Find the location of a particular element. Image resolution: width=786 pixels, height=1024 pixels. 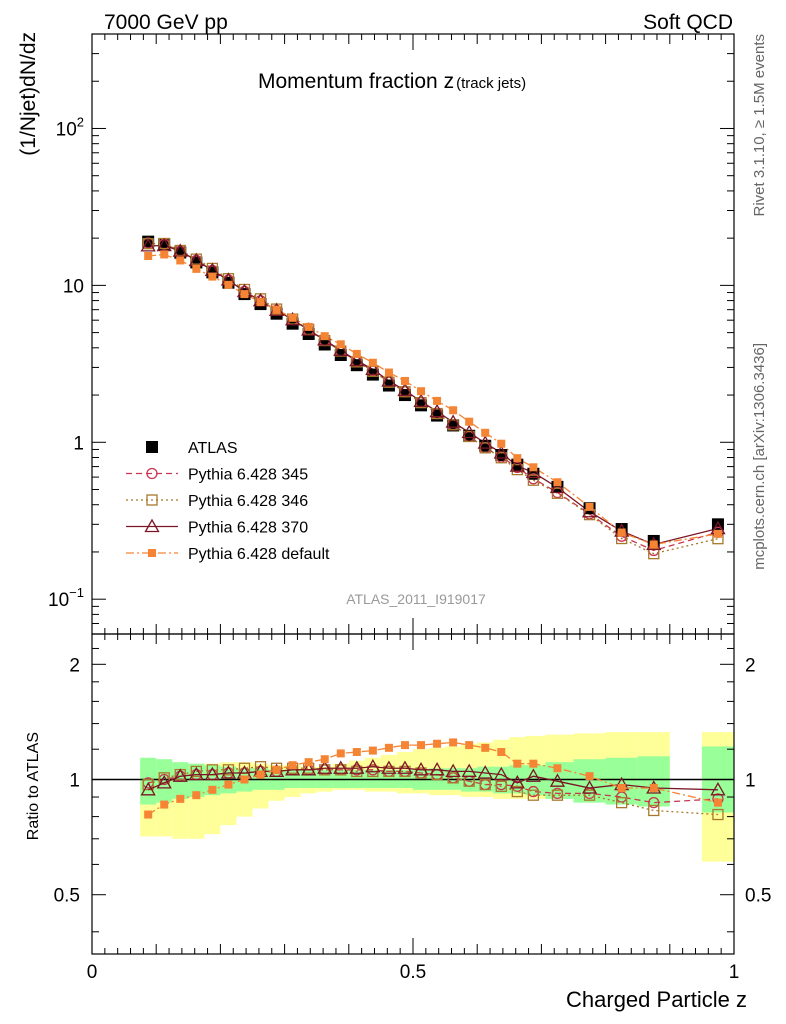

header-left-label: 7000 GeV pp is located at coordinates (166, 22).